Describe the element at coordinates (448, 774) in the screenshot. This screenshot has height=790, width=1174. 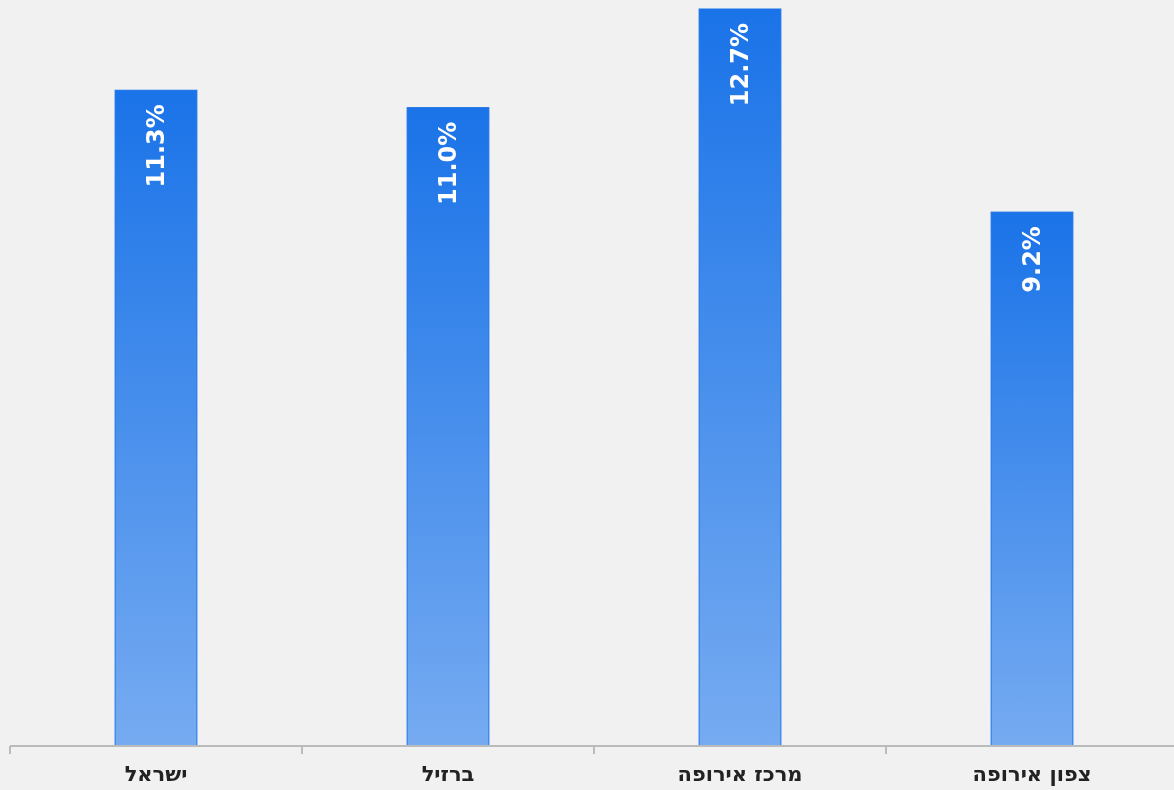
I see `x-tick-label: ברזיל` at that location.